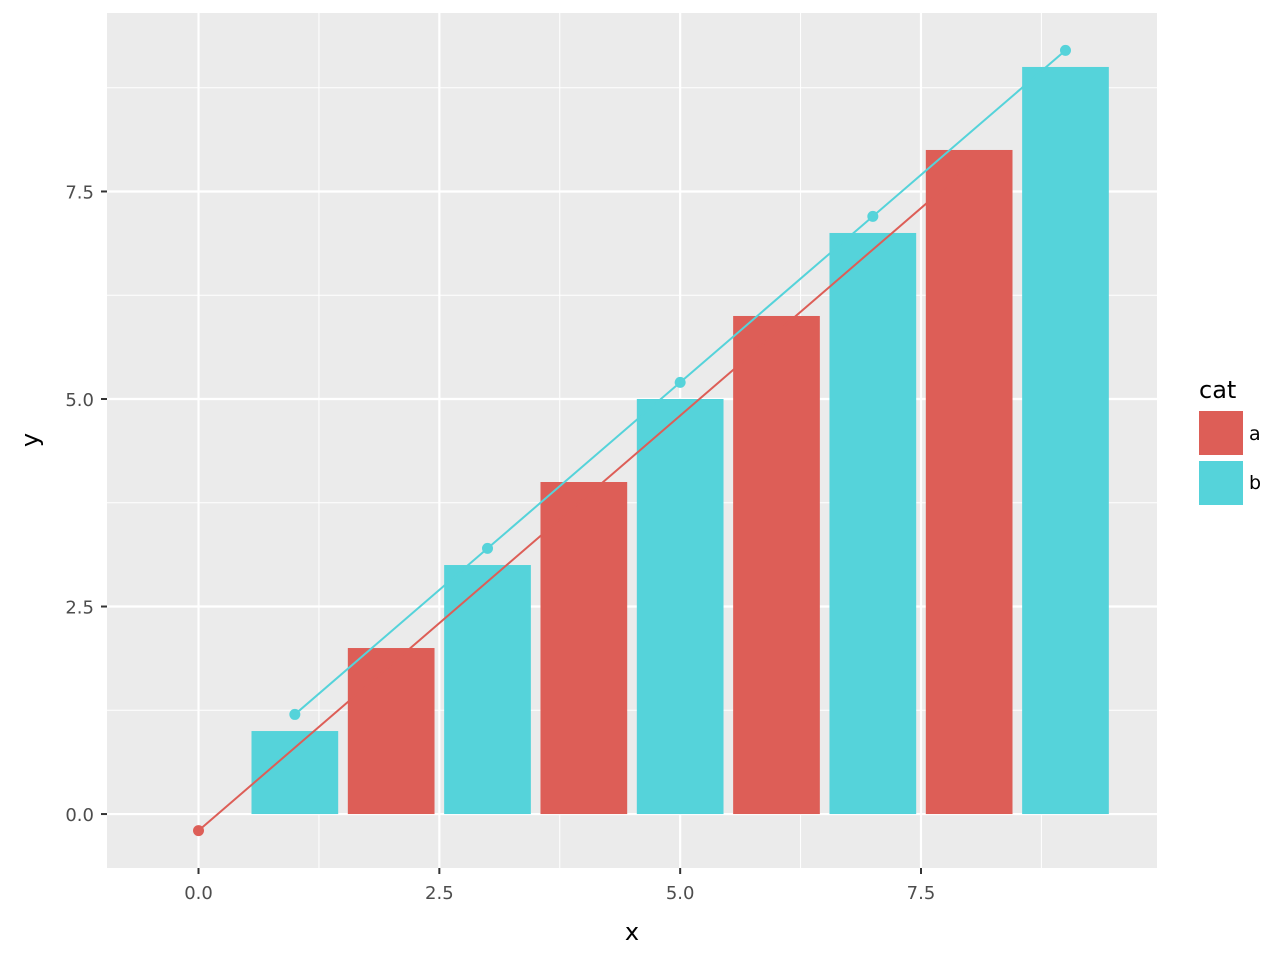 The image size is (1280, 960). Describe the element at coordinates (199, 831) in the screenshot. I see `point-a-x0` at that location.